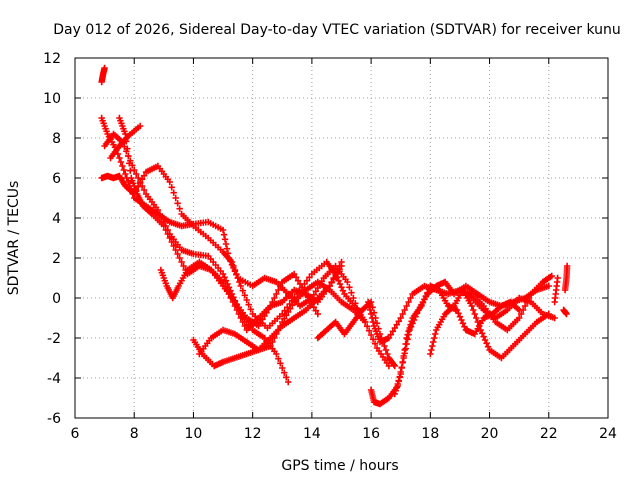  I want to click on y-axis-label: SDTVAR / TECUs, so click(14, 238).